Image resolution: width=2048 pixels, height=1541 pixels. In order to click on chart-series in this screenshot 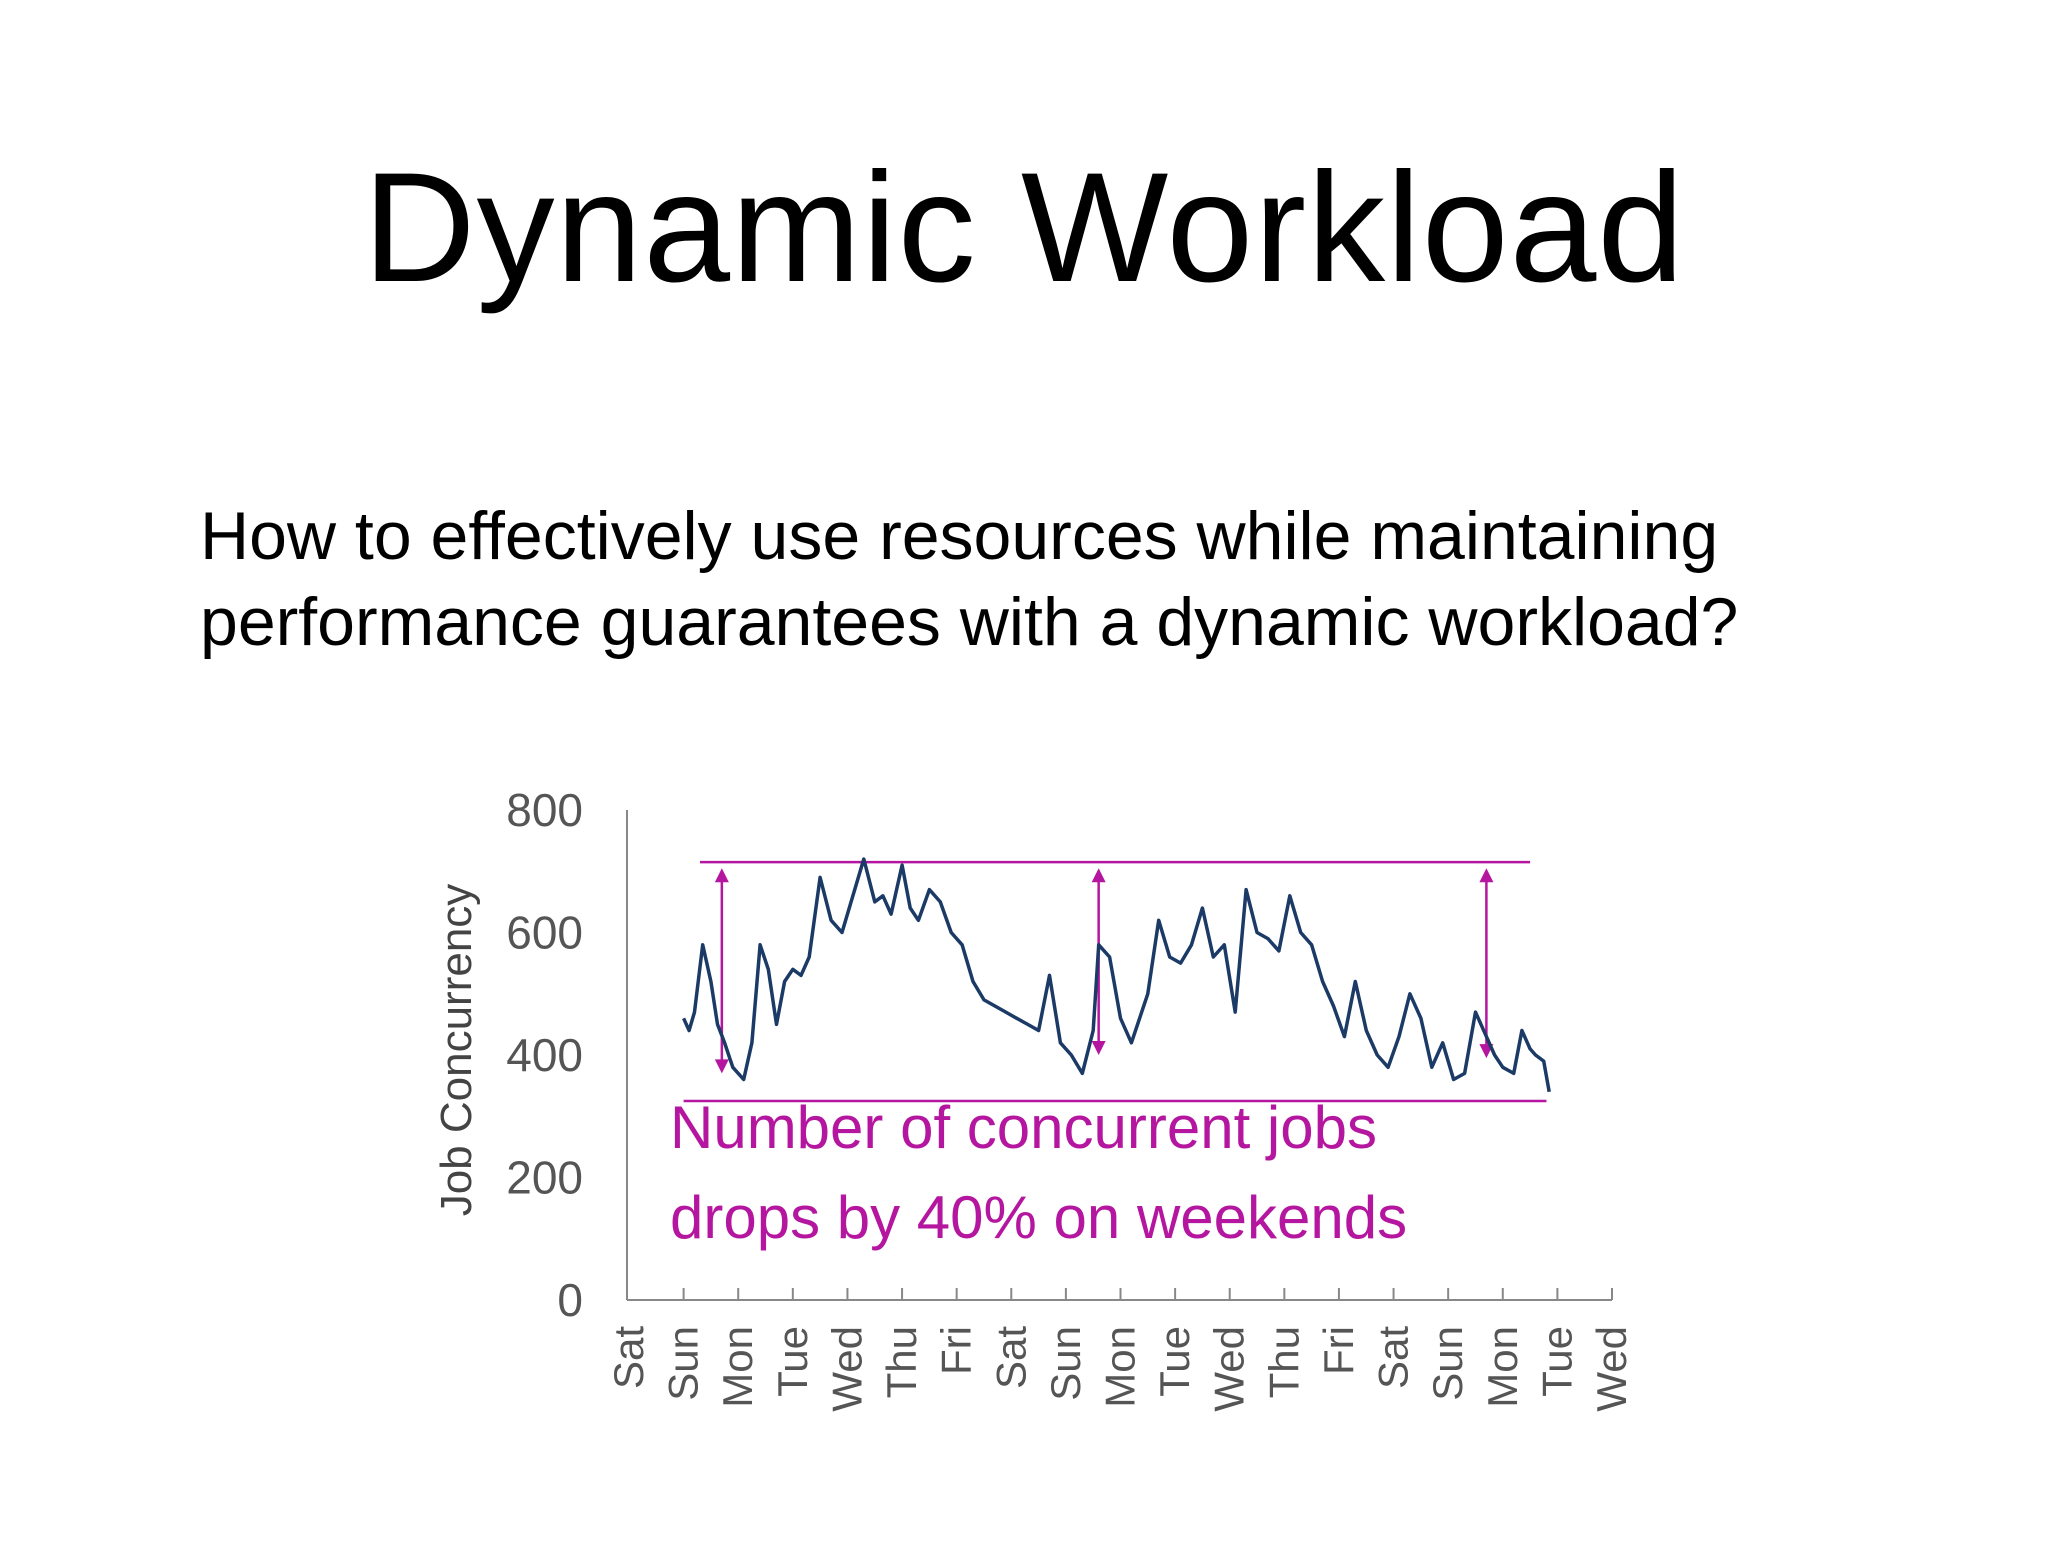, I will do `click(1116, 975)`.